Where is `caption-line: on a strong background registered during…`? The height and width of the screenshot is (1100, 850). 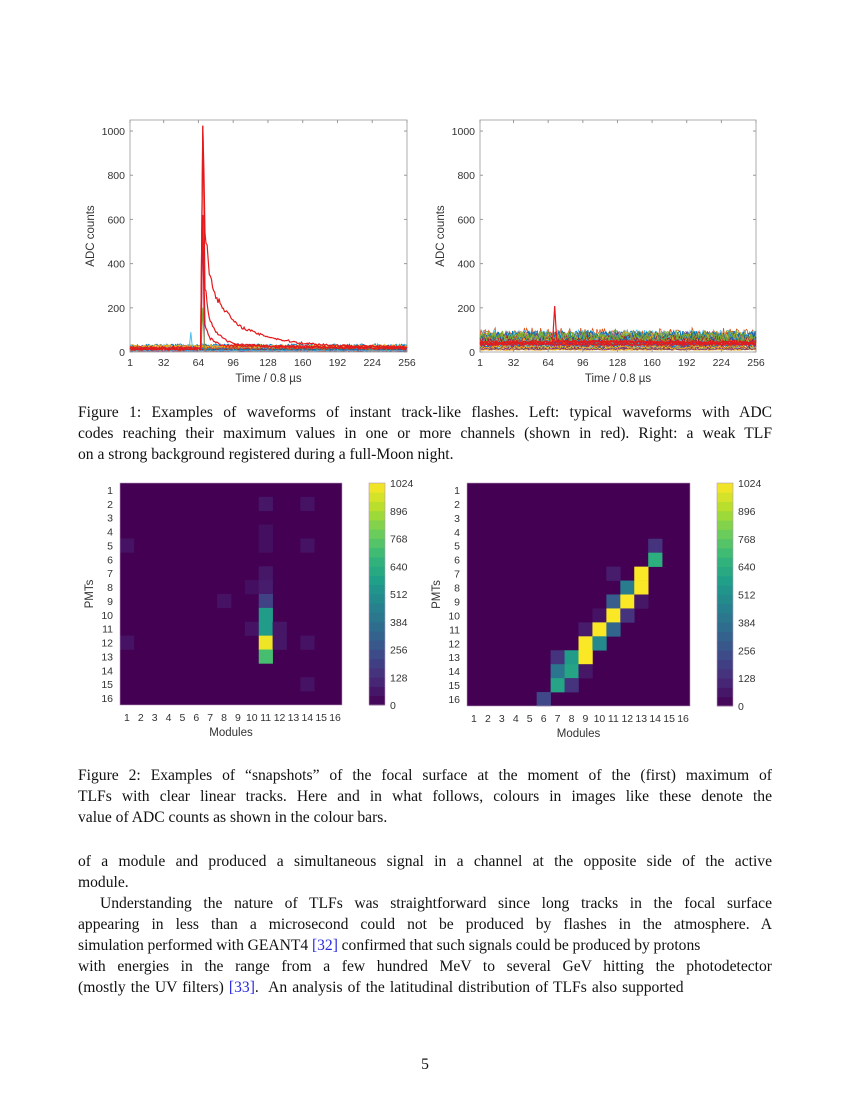 caption-line: on a strong background registered during… is located at coordinates (266, 454).